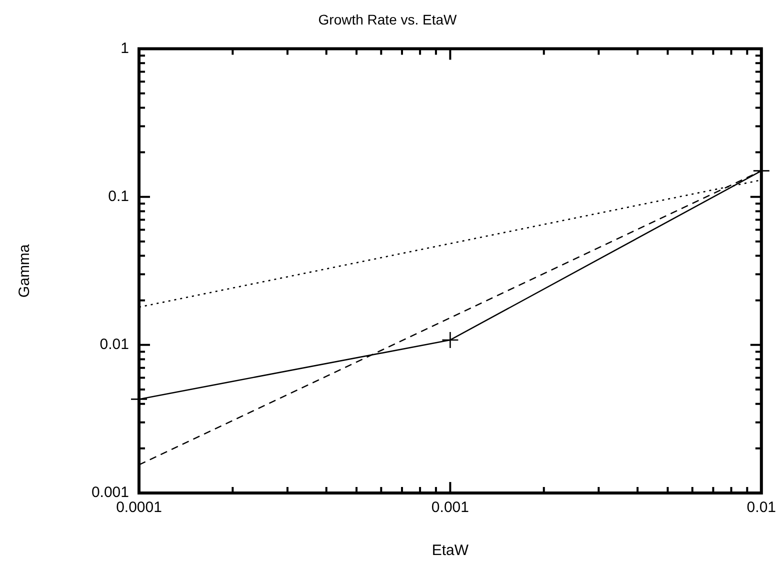 This screenshot has width=782, height=584. I want to click on y-tick-label: 0.001, so click(110, 493).